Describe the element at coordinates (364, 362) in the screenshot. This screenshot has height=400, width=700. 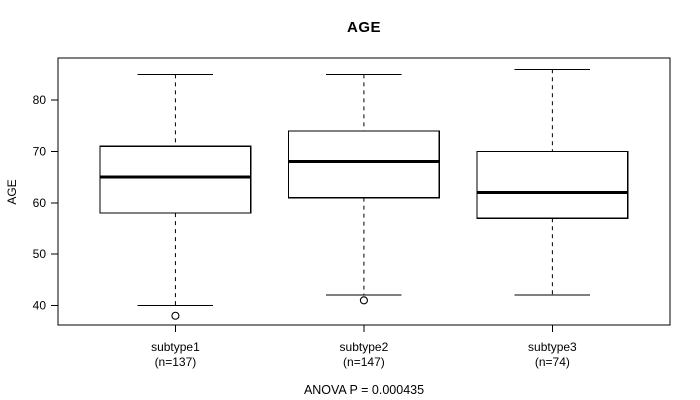
I see `category-sublabel: (n=147)` at that location.